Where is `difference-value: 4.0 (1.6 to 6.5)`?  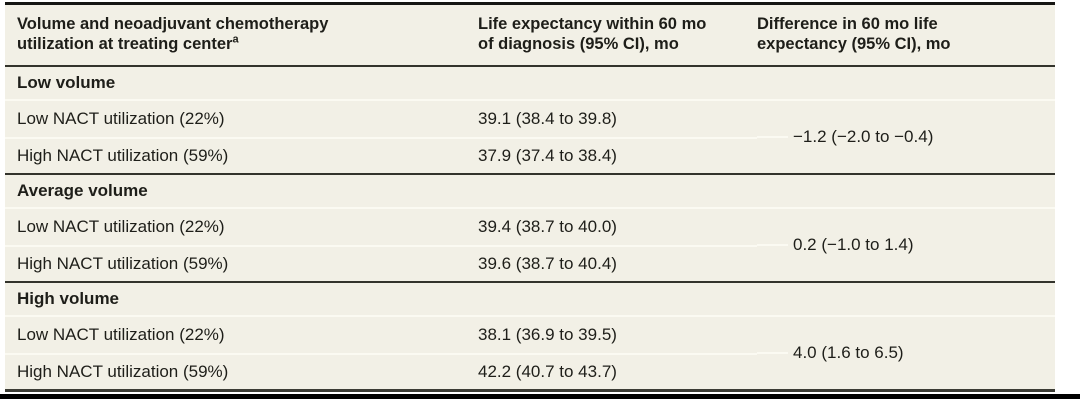 difference-value: 4.0 (1.6 to 6.5) is located at coordinates (906, 353).